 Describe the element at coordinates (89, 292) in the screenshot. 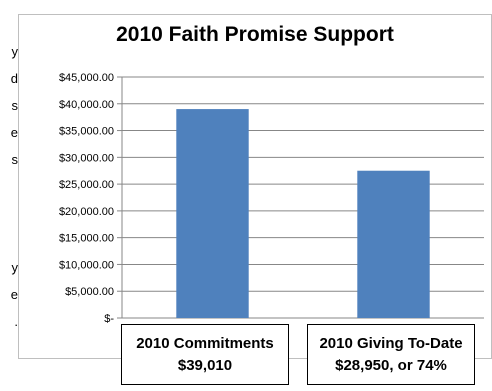

I see `y-tick-label: $5,000.00` at that location.